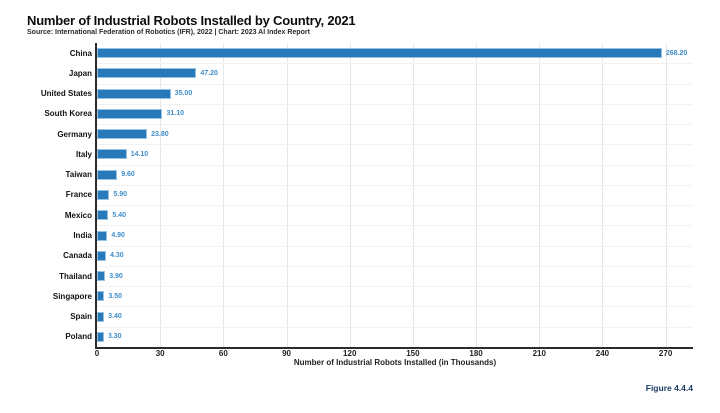 Image resolution: width=720 pixels, height=413 pixels. What do you see at coordinates (539, 353) in the screenshot?
I see `x-tick-label: 210` at bounding box center [539, 353].